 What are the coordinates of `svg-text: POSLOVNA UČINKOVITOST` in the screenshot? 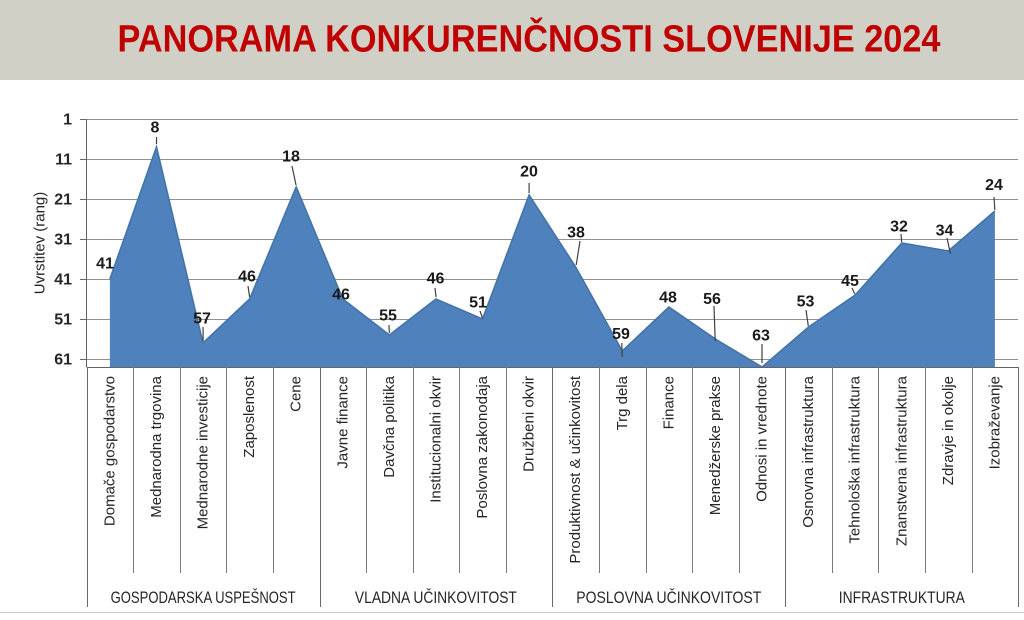 It's located at (668, 597).